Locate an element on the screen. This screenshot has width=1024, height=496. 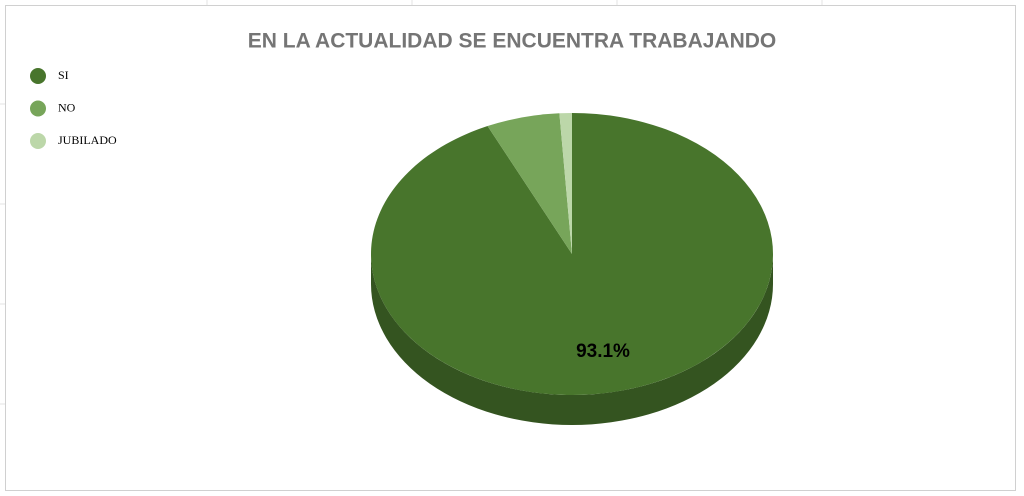
legend-label: SI is located at coordinates (63, 75).